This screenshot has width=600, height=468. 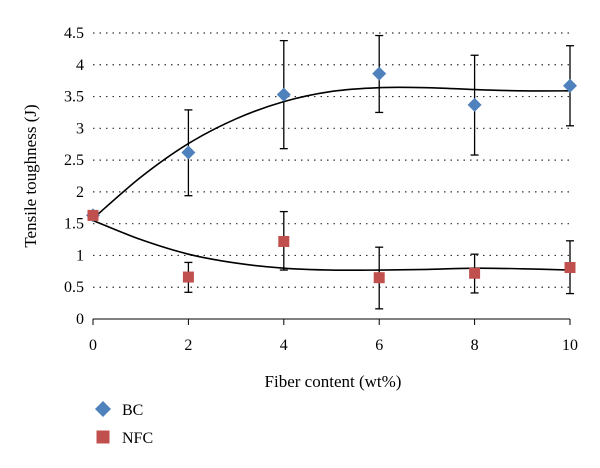 I want to click on y-tick-label: 0, so click(x=80, y=319).